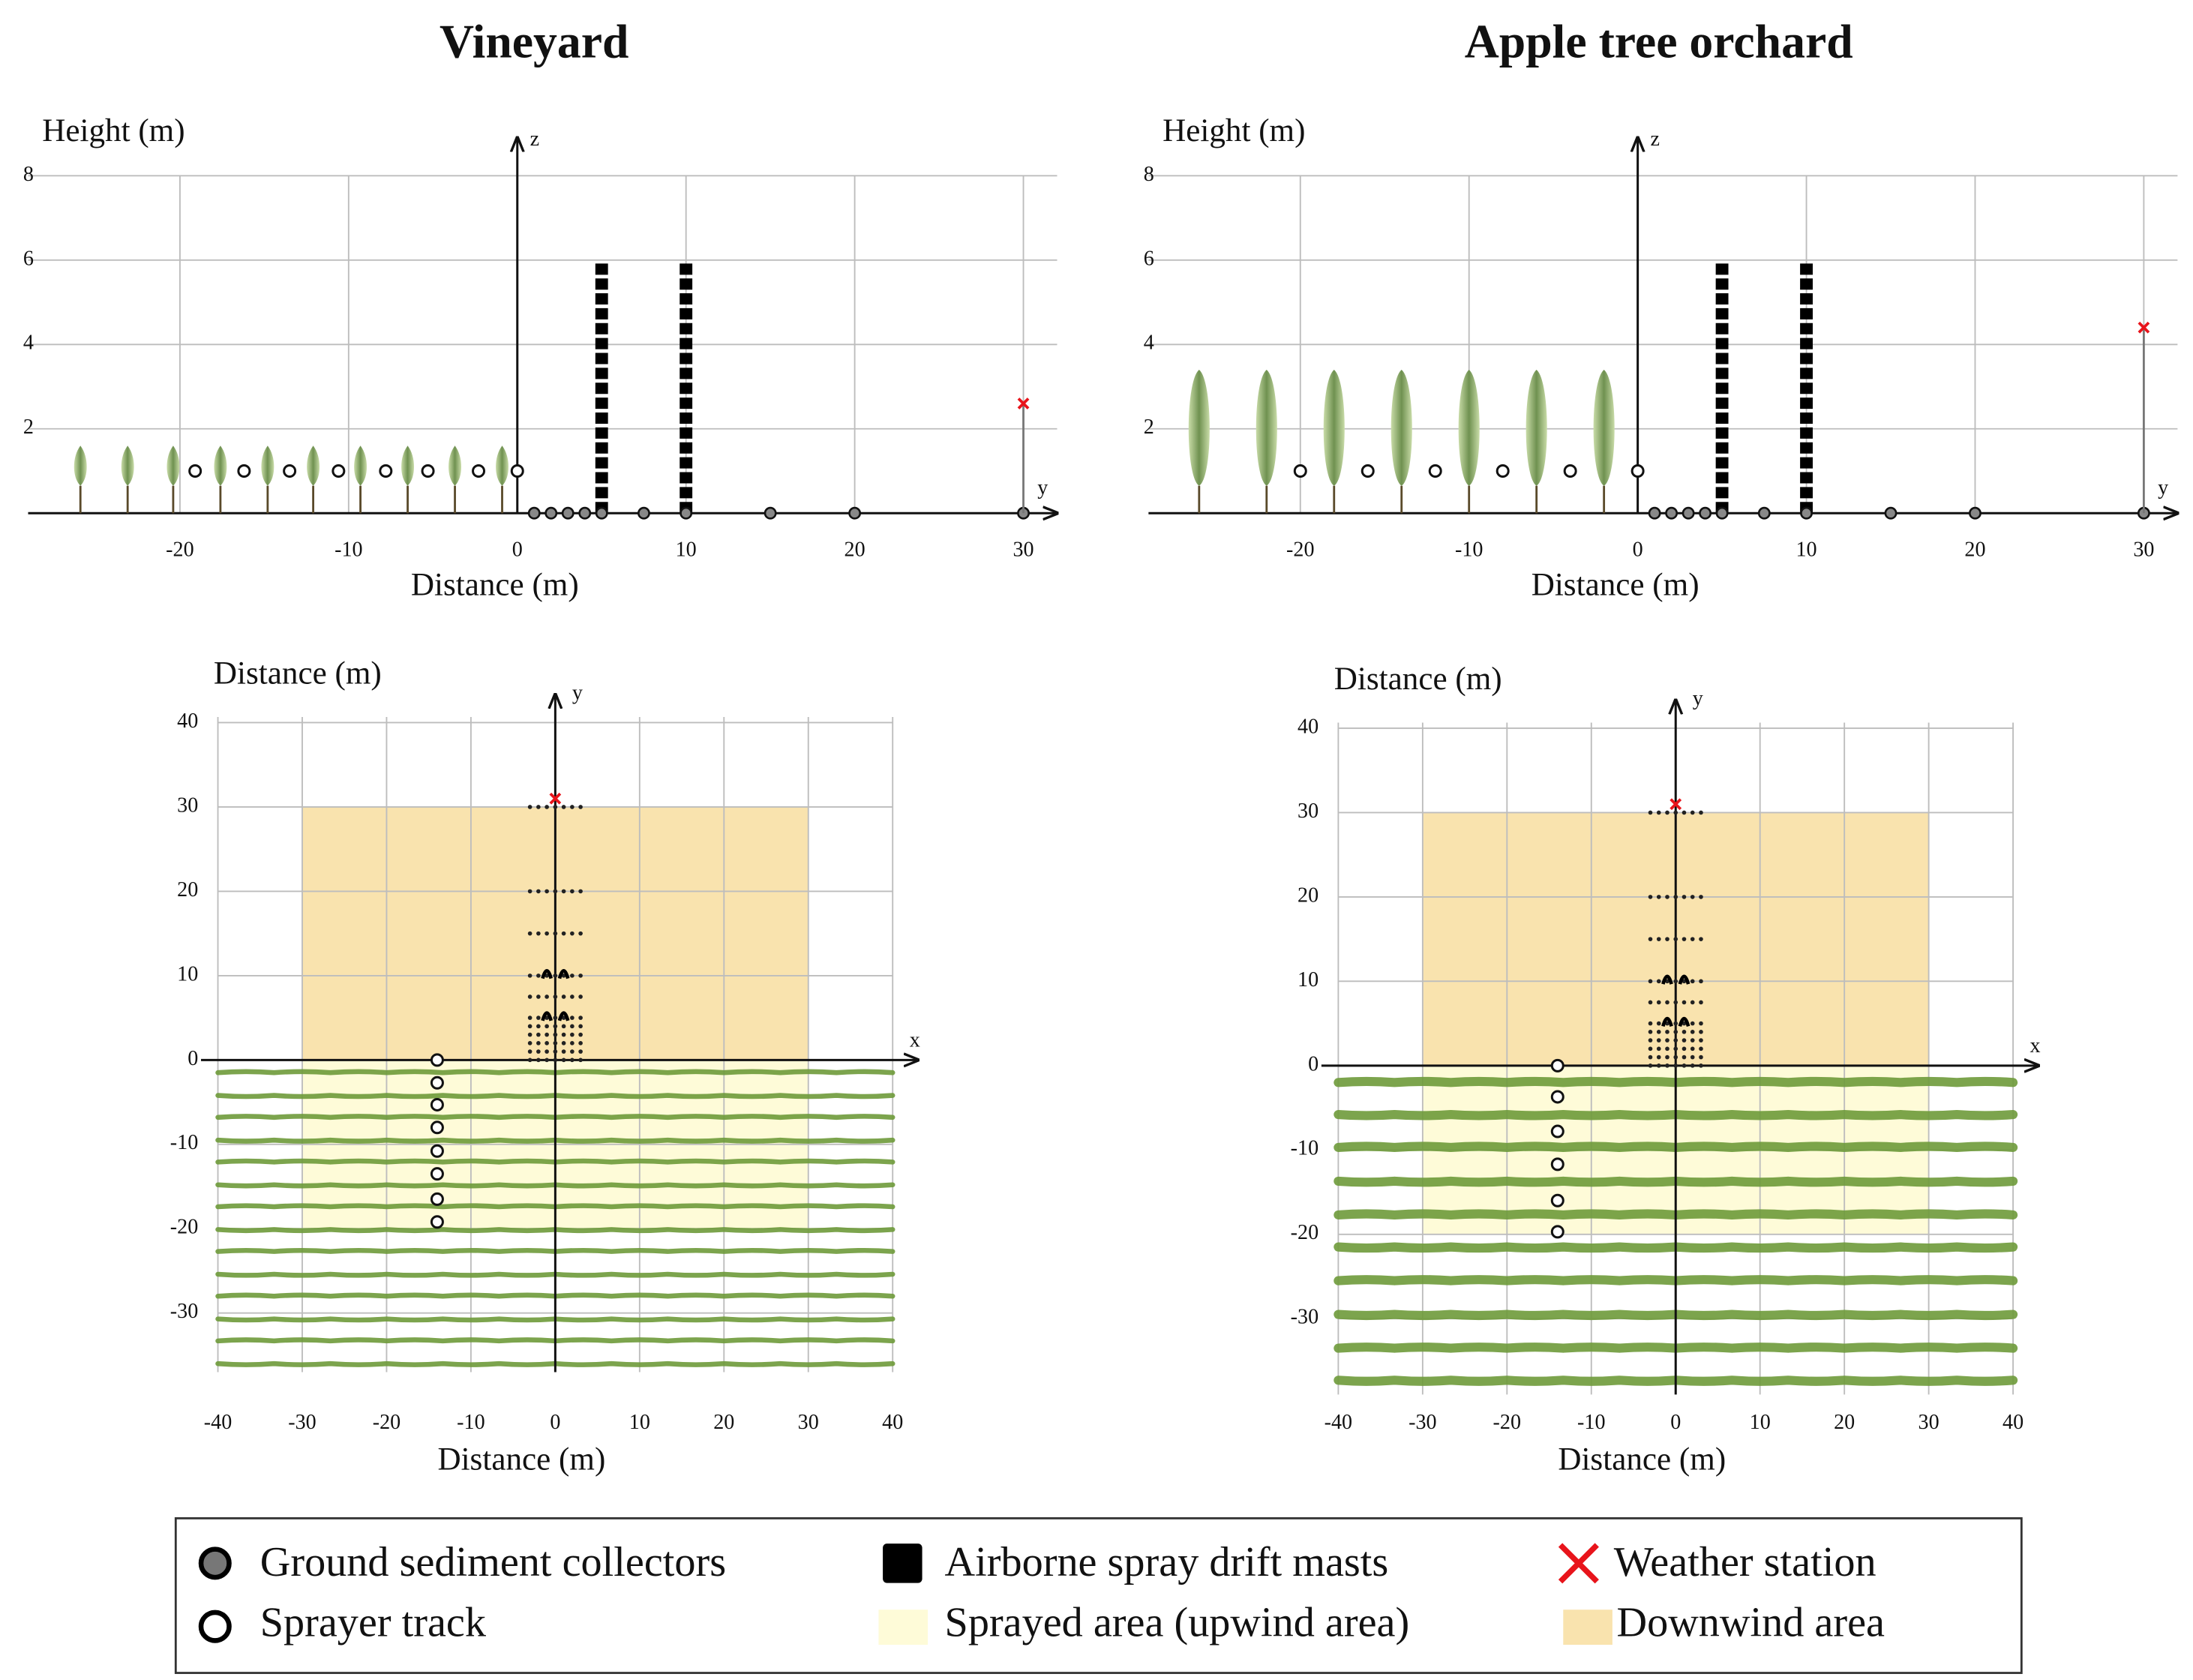 The width and height of the screenshot is (2193, 1680). What do you see at coordinates (1304, 1148) in the screenshot?
I see `y-tick-label: -10` at bounding box center [1304, 1148].